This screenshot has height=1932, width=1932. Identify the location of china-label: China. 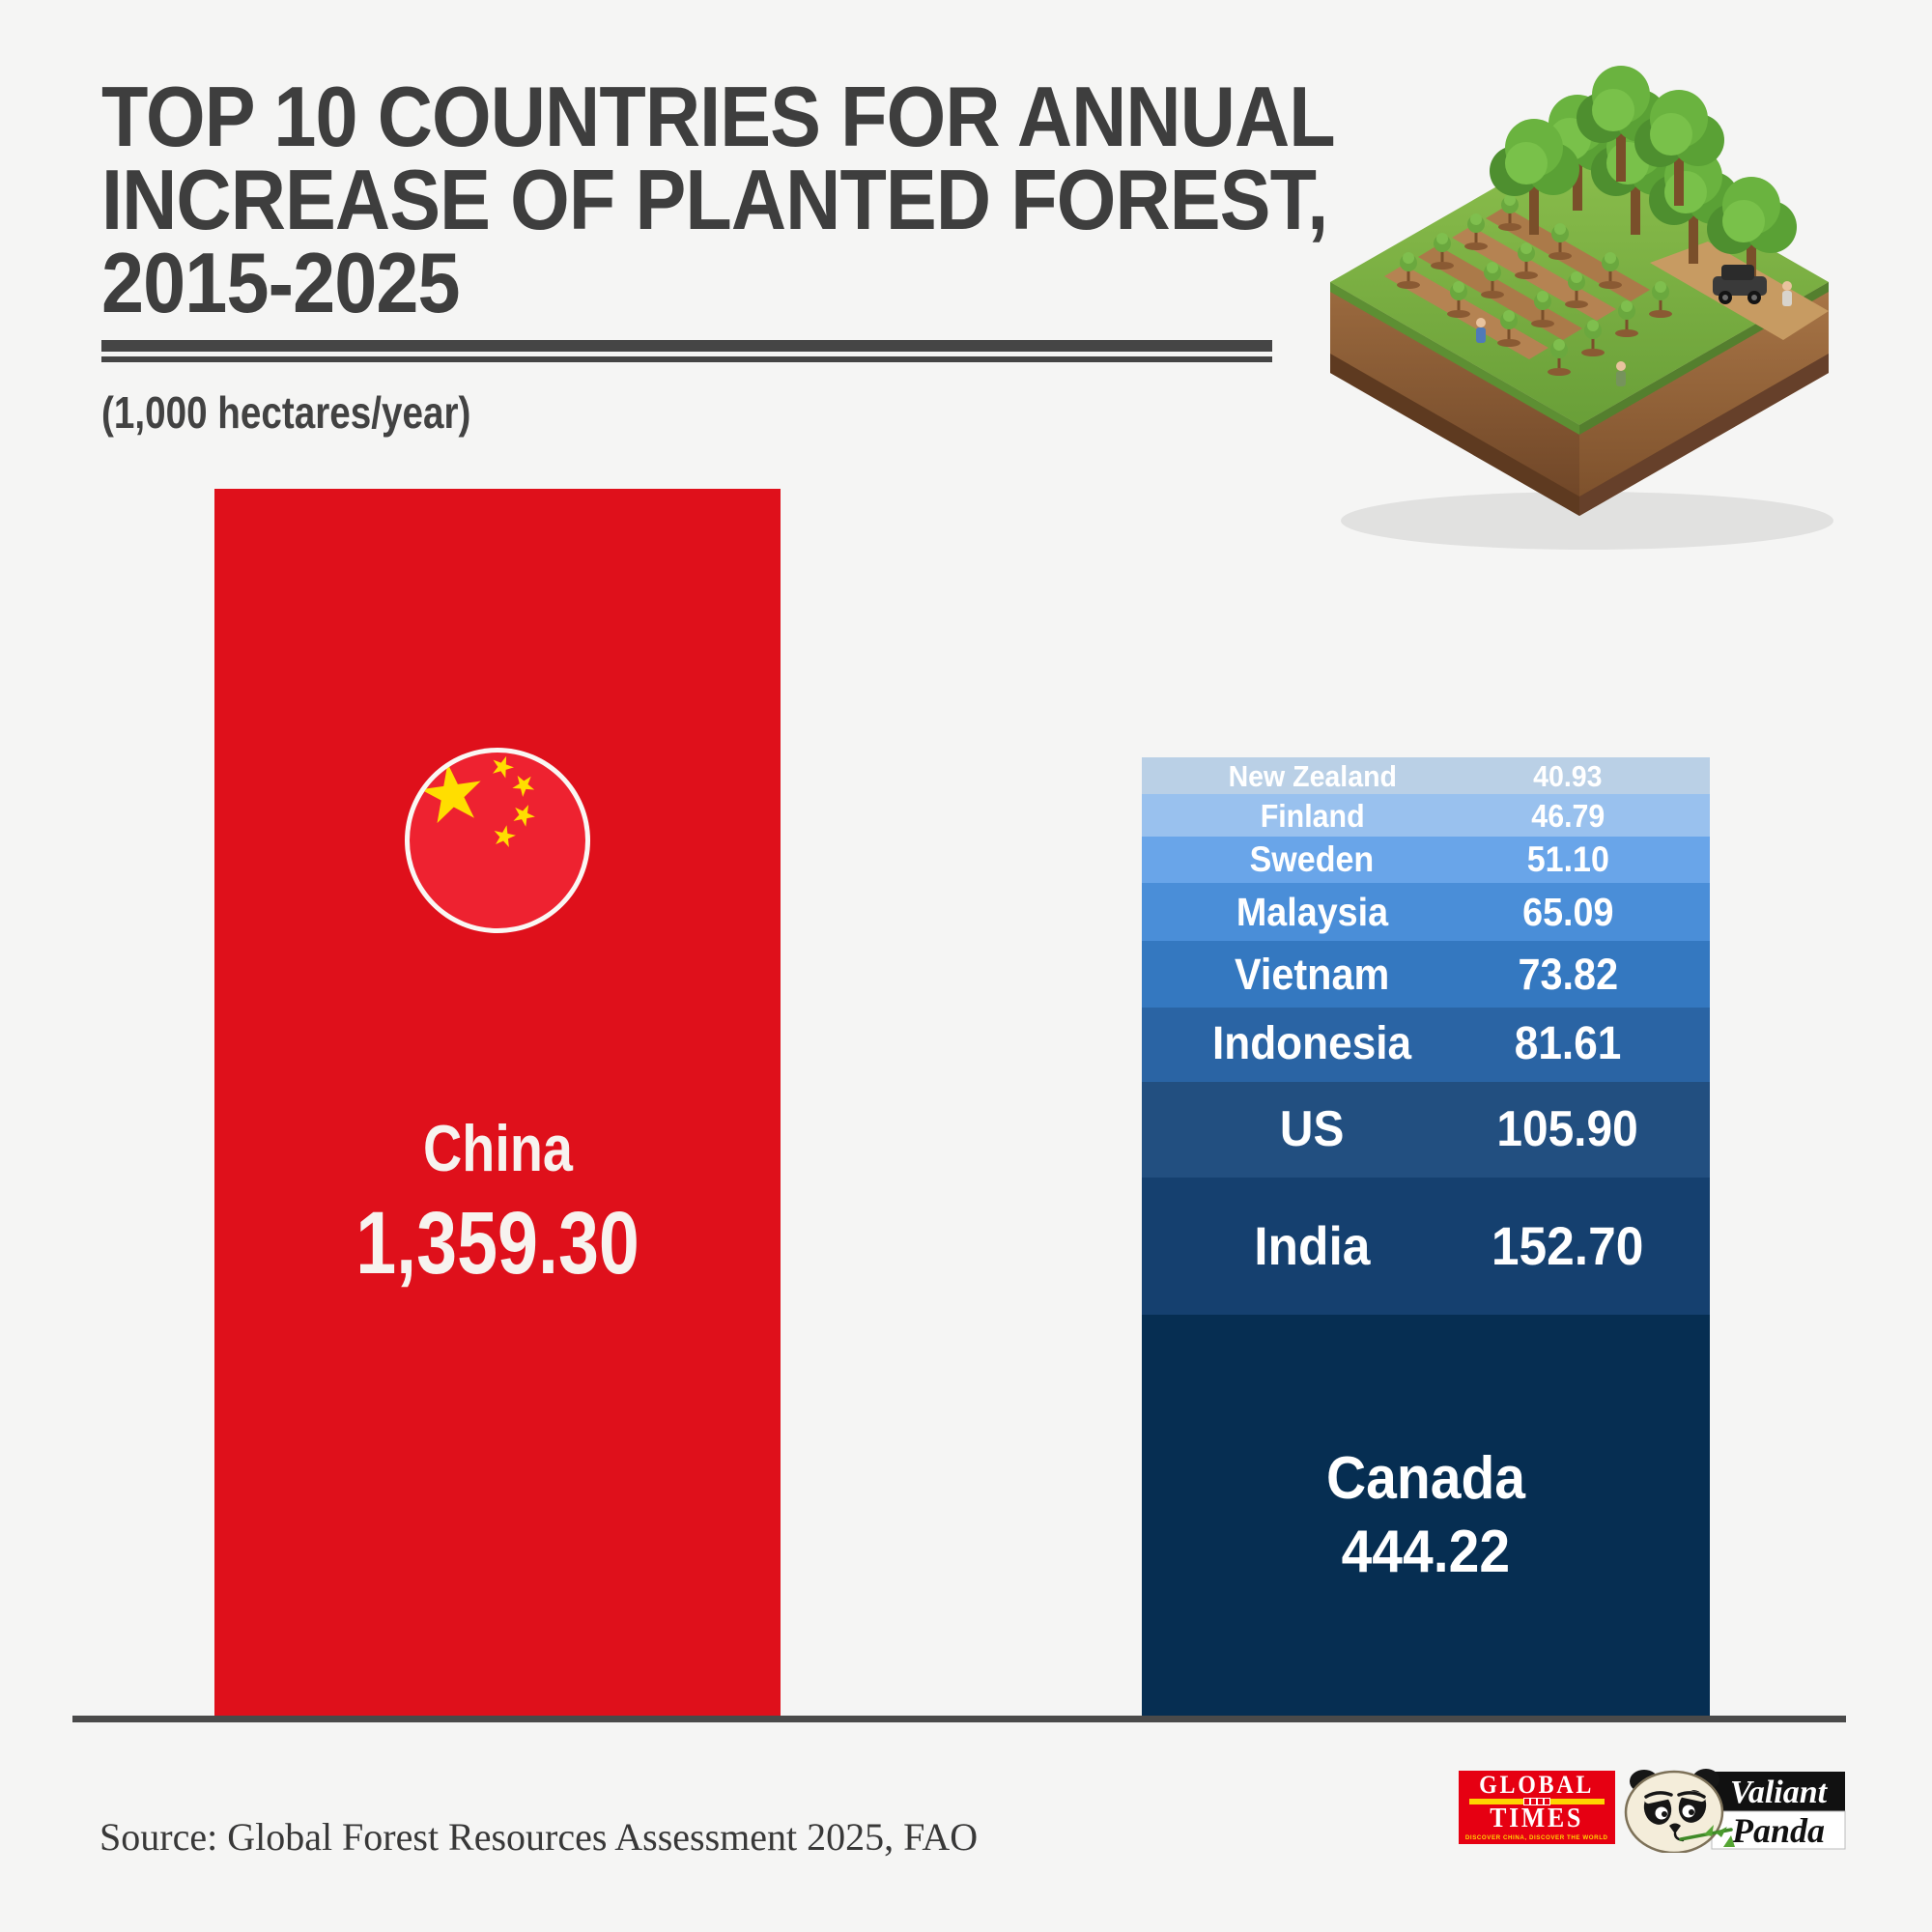
(497, 1149).